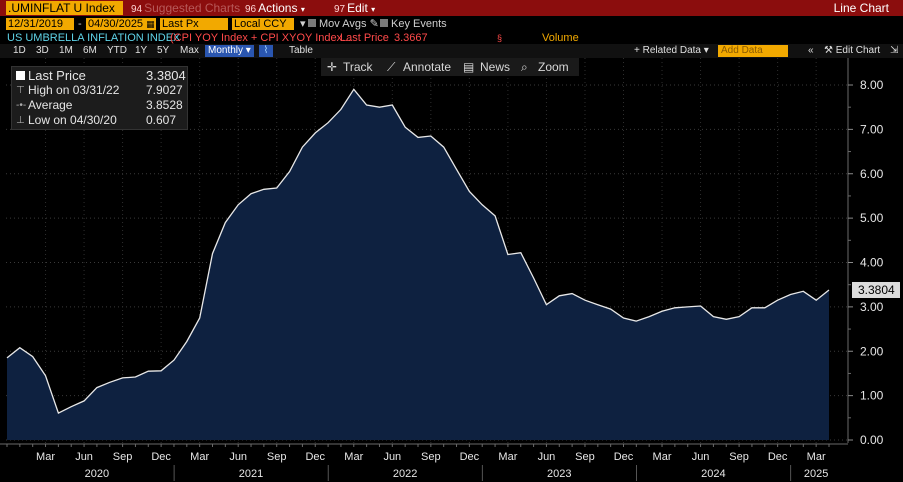 Image resolution: width=903 pixels, height=482 pixels. Describe the element at coordinates (872, 218) in the screenshot. I see `y-tick-label: 5.00` at that location.